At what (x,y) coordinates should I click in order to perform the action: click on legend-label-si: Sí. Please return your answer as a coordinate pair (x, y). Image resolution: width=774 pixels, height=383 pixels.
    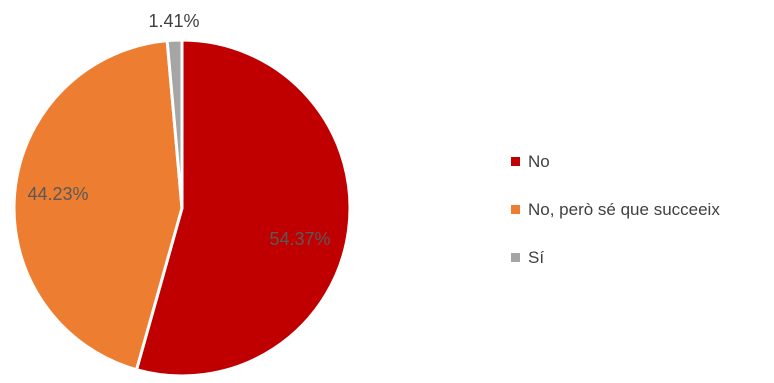
    Looking at the image, I should click on (536, 257).